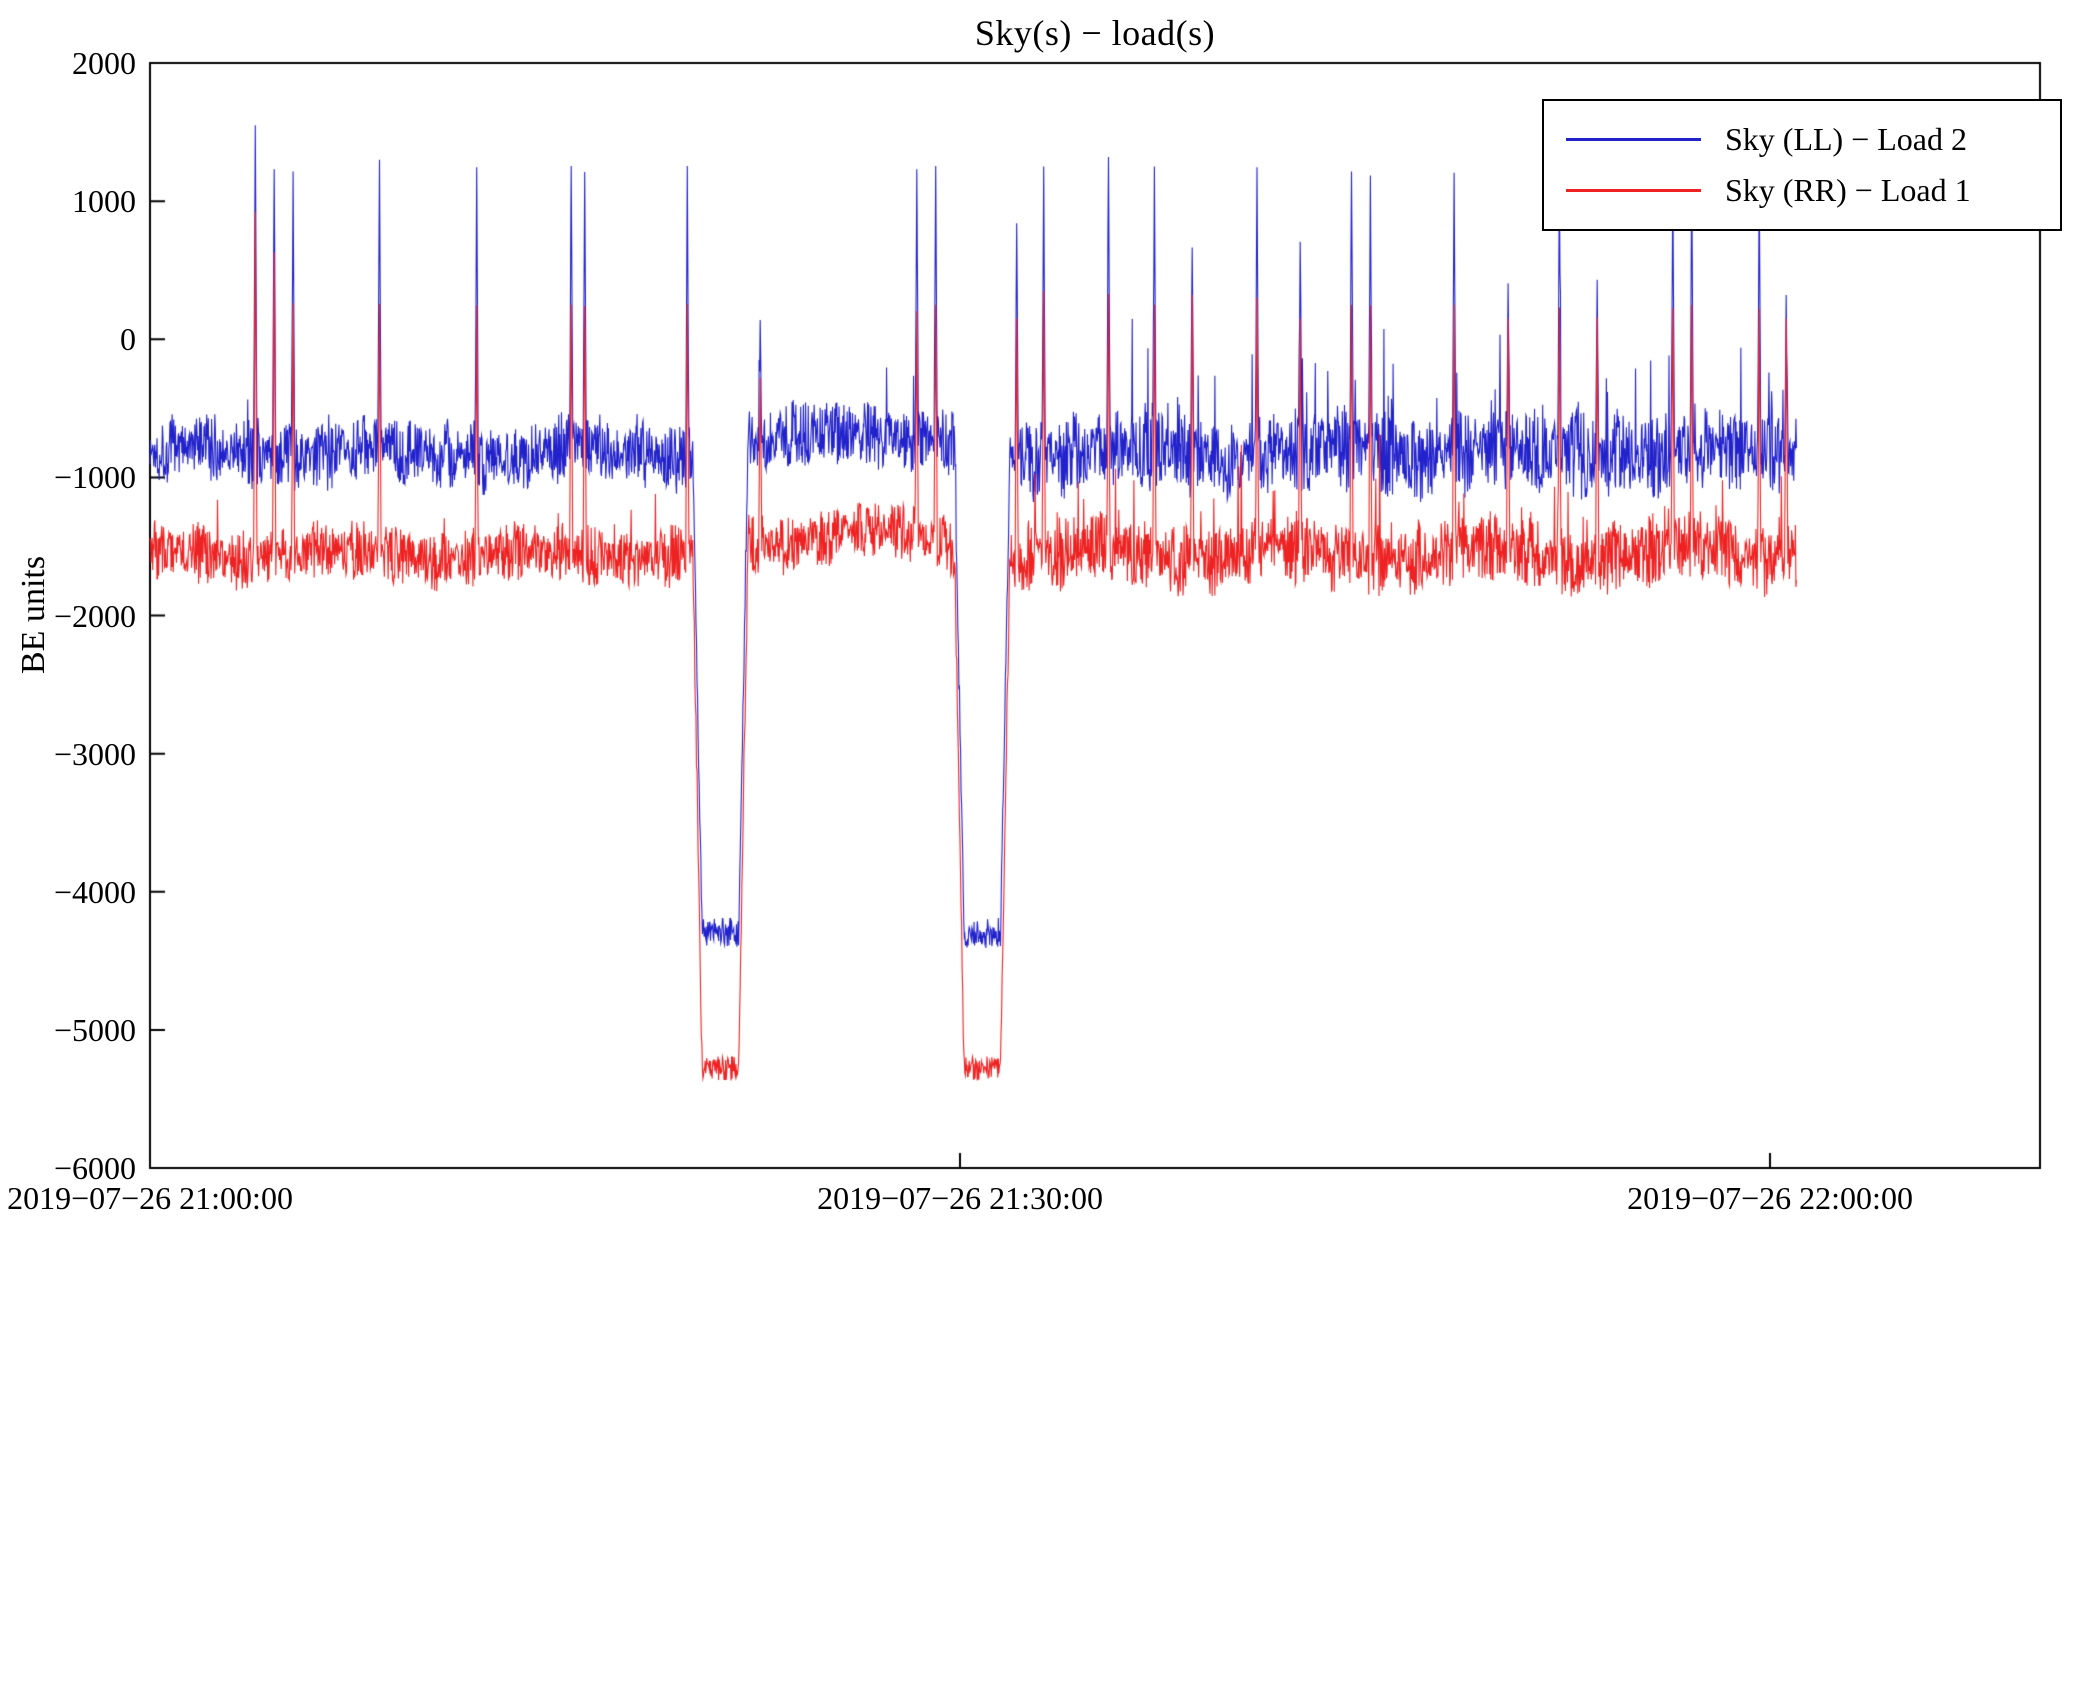 The width and height of the screenshot is (2083, 1683). Describe the element at coordinates (150, 1198) in the screenshot. I see `x-tick-label: 2019−07−26 21:00:00` at that location.